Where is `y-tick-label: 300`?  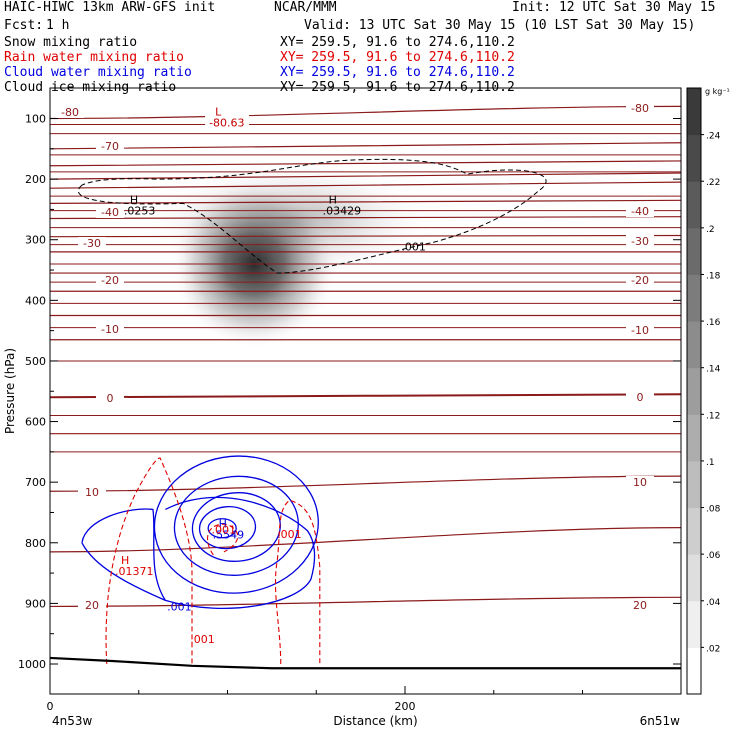 y-tick-label: 300 is located at coordinates (35, 240).